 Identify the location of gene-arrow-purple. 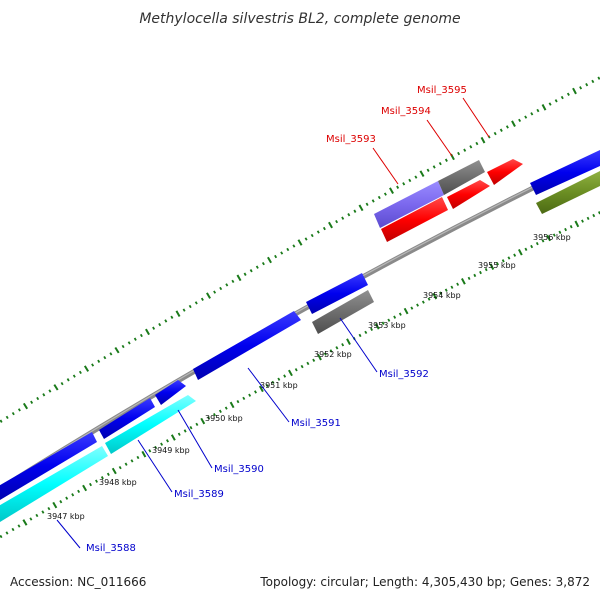
(409, 204).